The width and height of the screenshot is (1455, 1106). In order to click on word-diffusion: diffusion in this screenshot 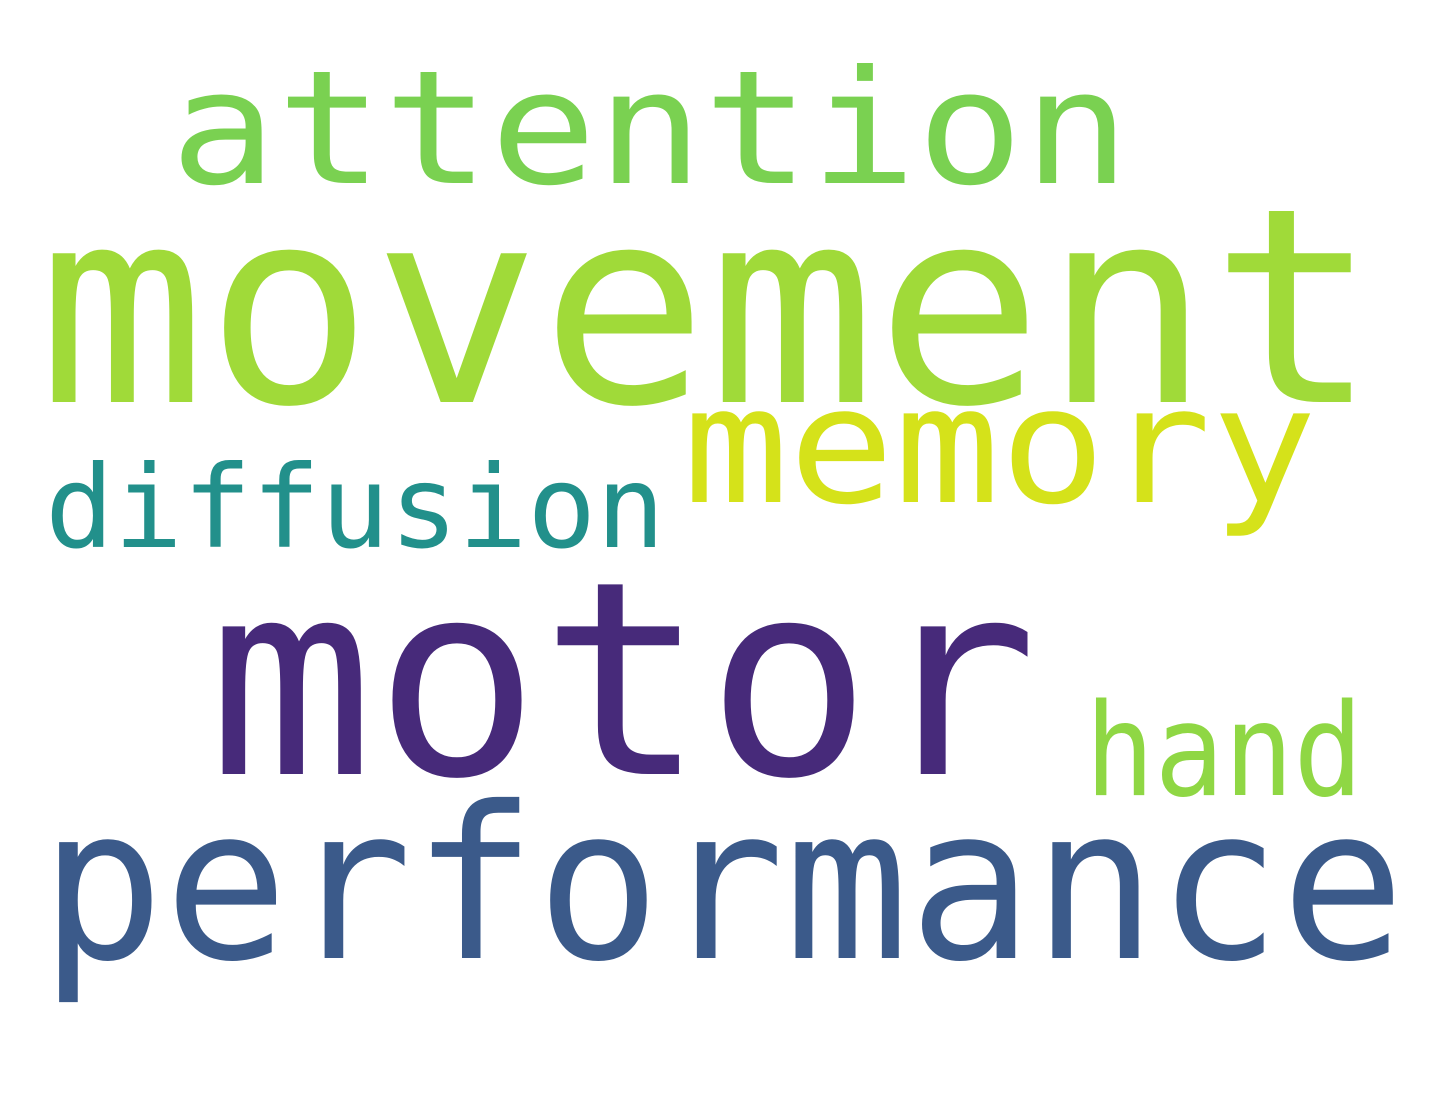, I will do `click(355, 507)`.